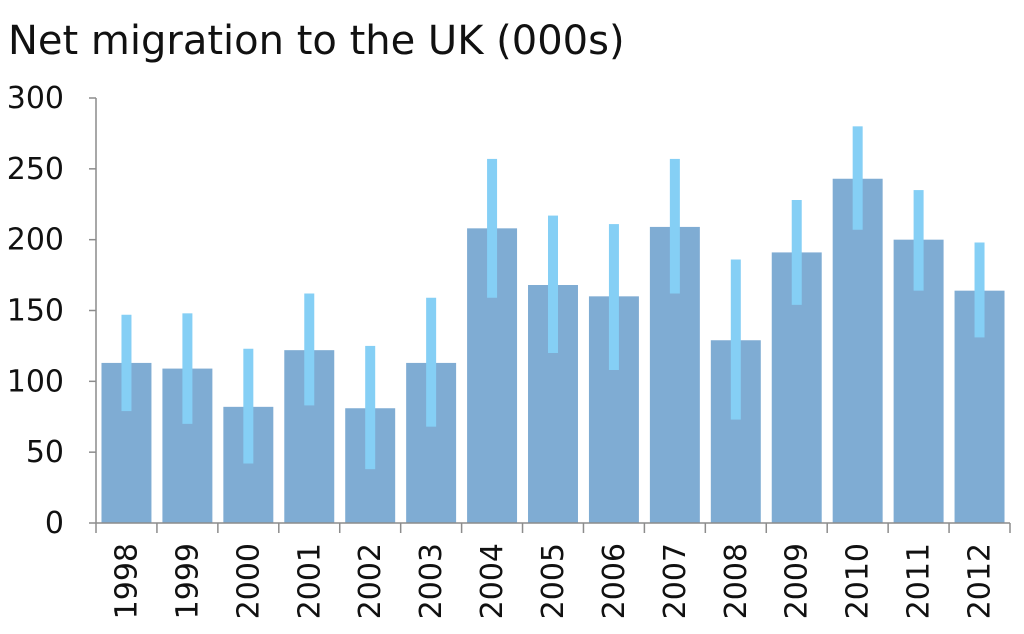  I want to click on x-tick-label: 2008, so click(736, 581).